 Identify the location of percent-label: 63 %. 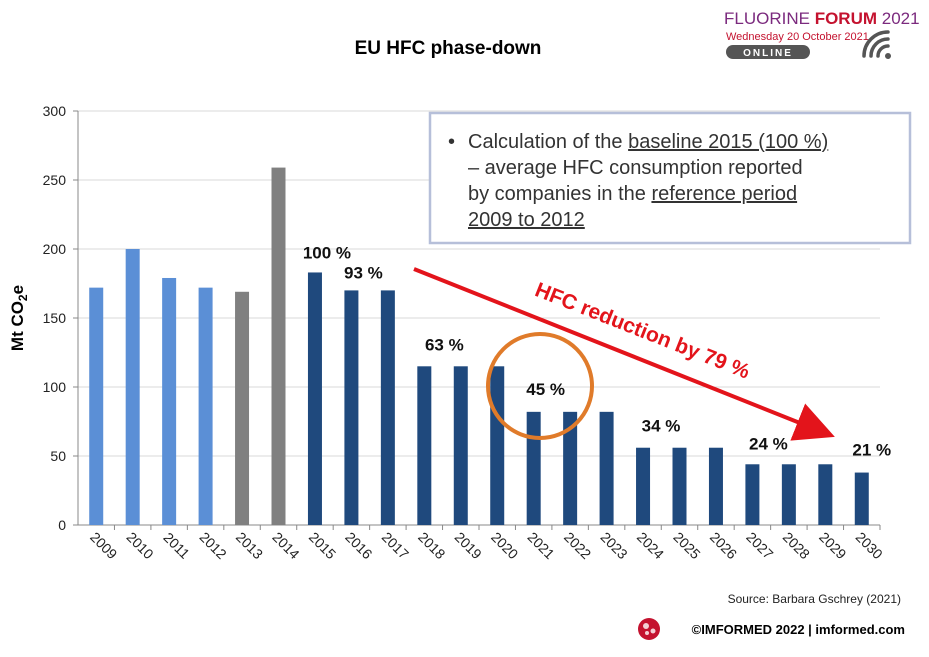
(444, 344).